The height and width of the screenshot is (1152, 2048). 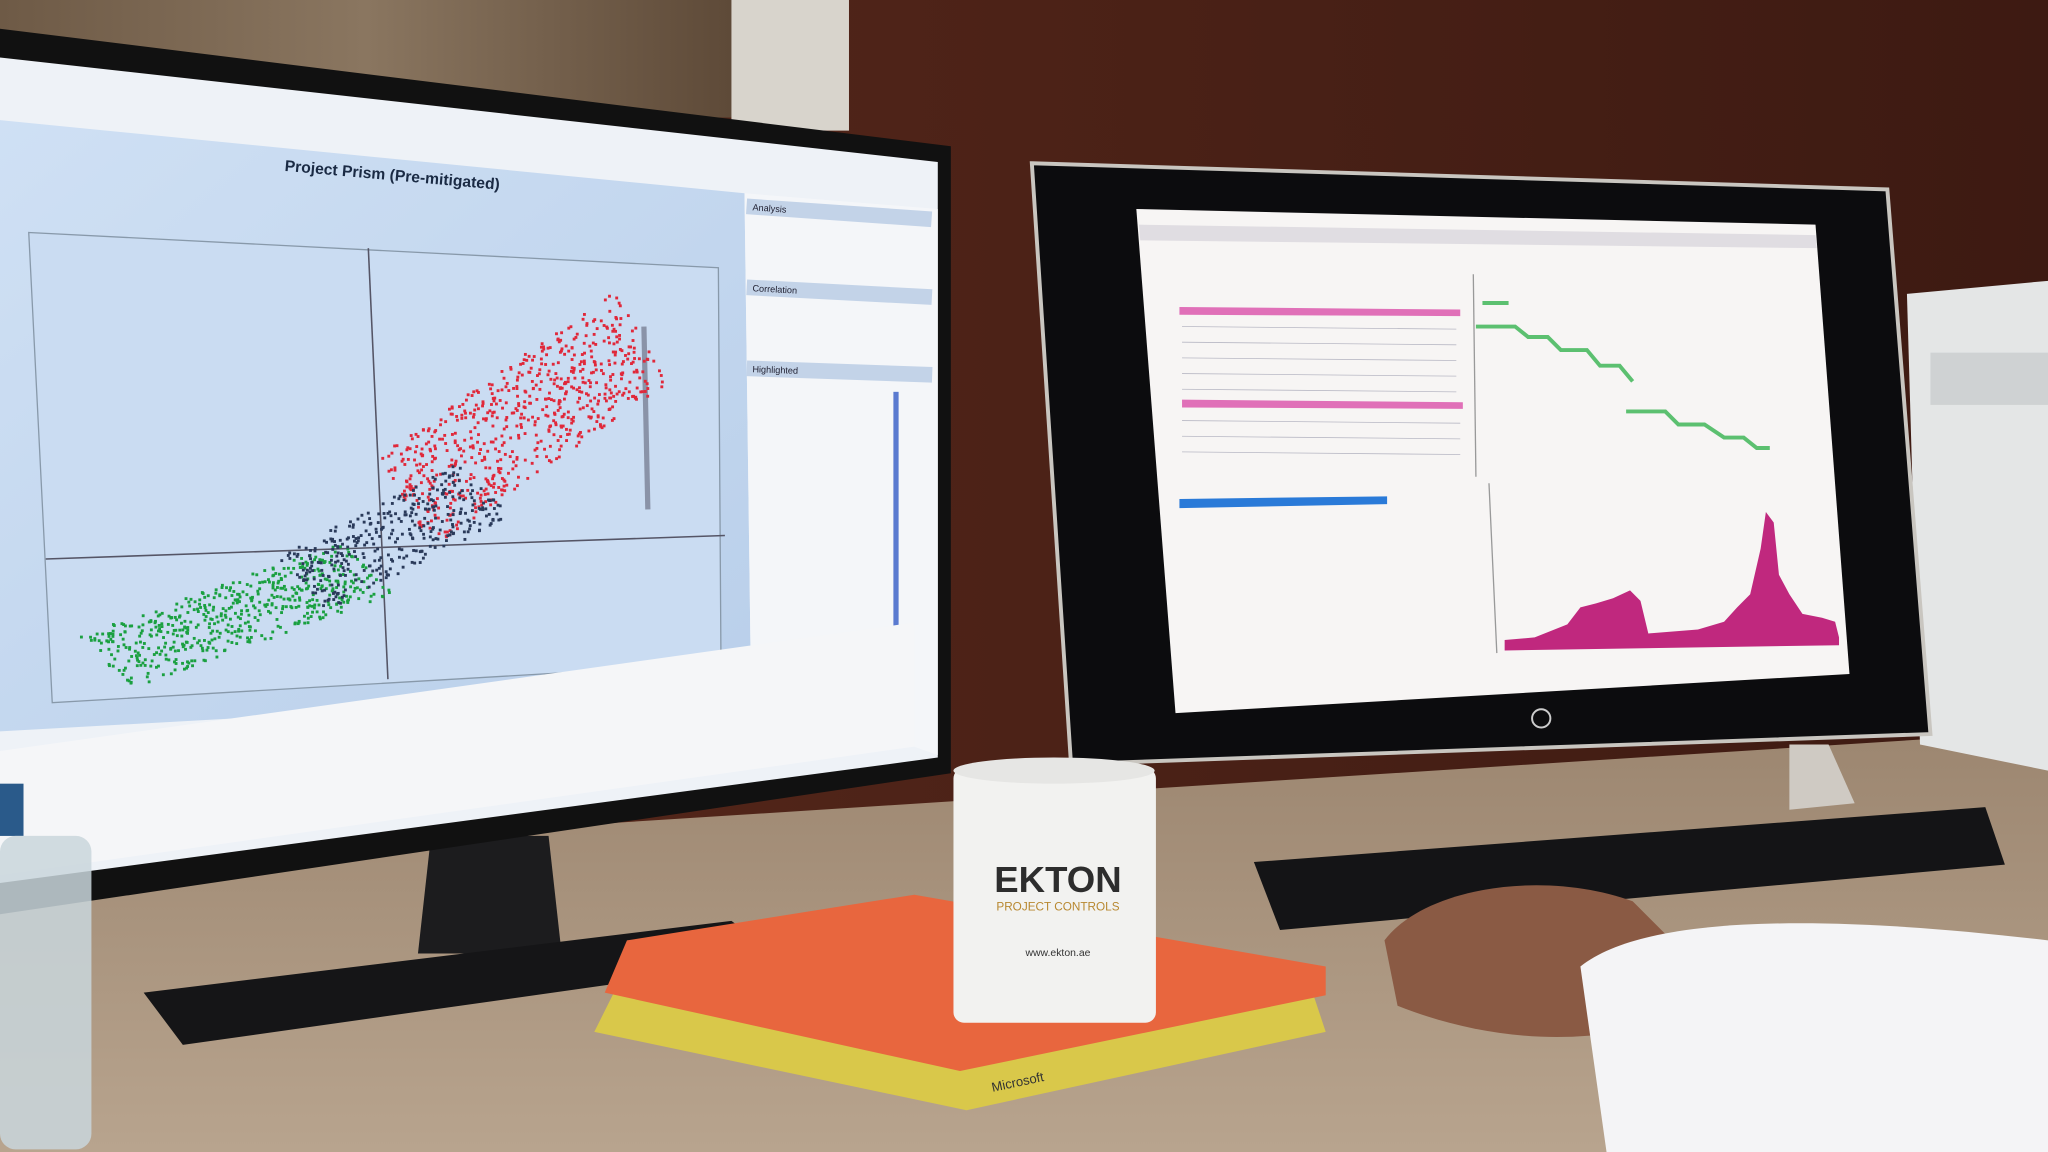 I want to click on printer-tray, so click(x=1989, y=378).